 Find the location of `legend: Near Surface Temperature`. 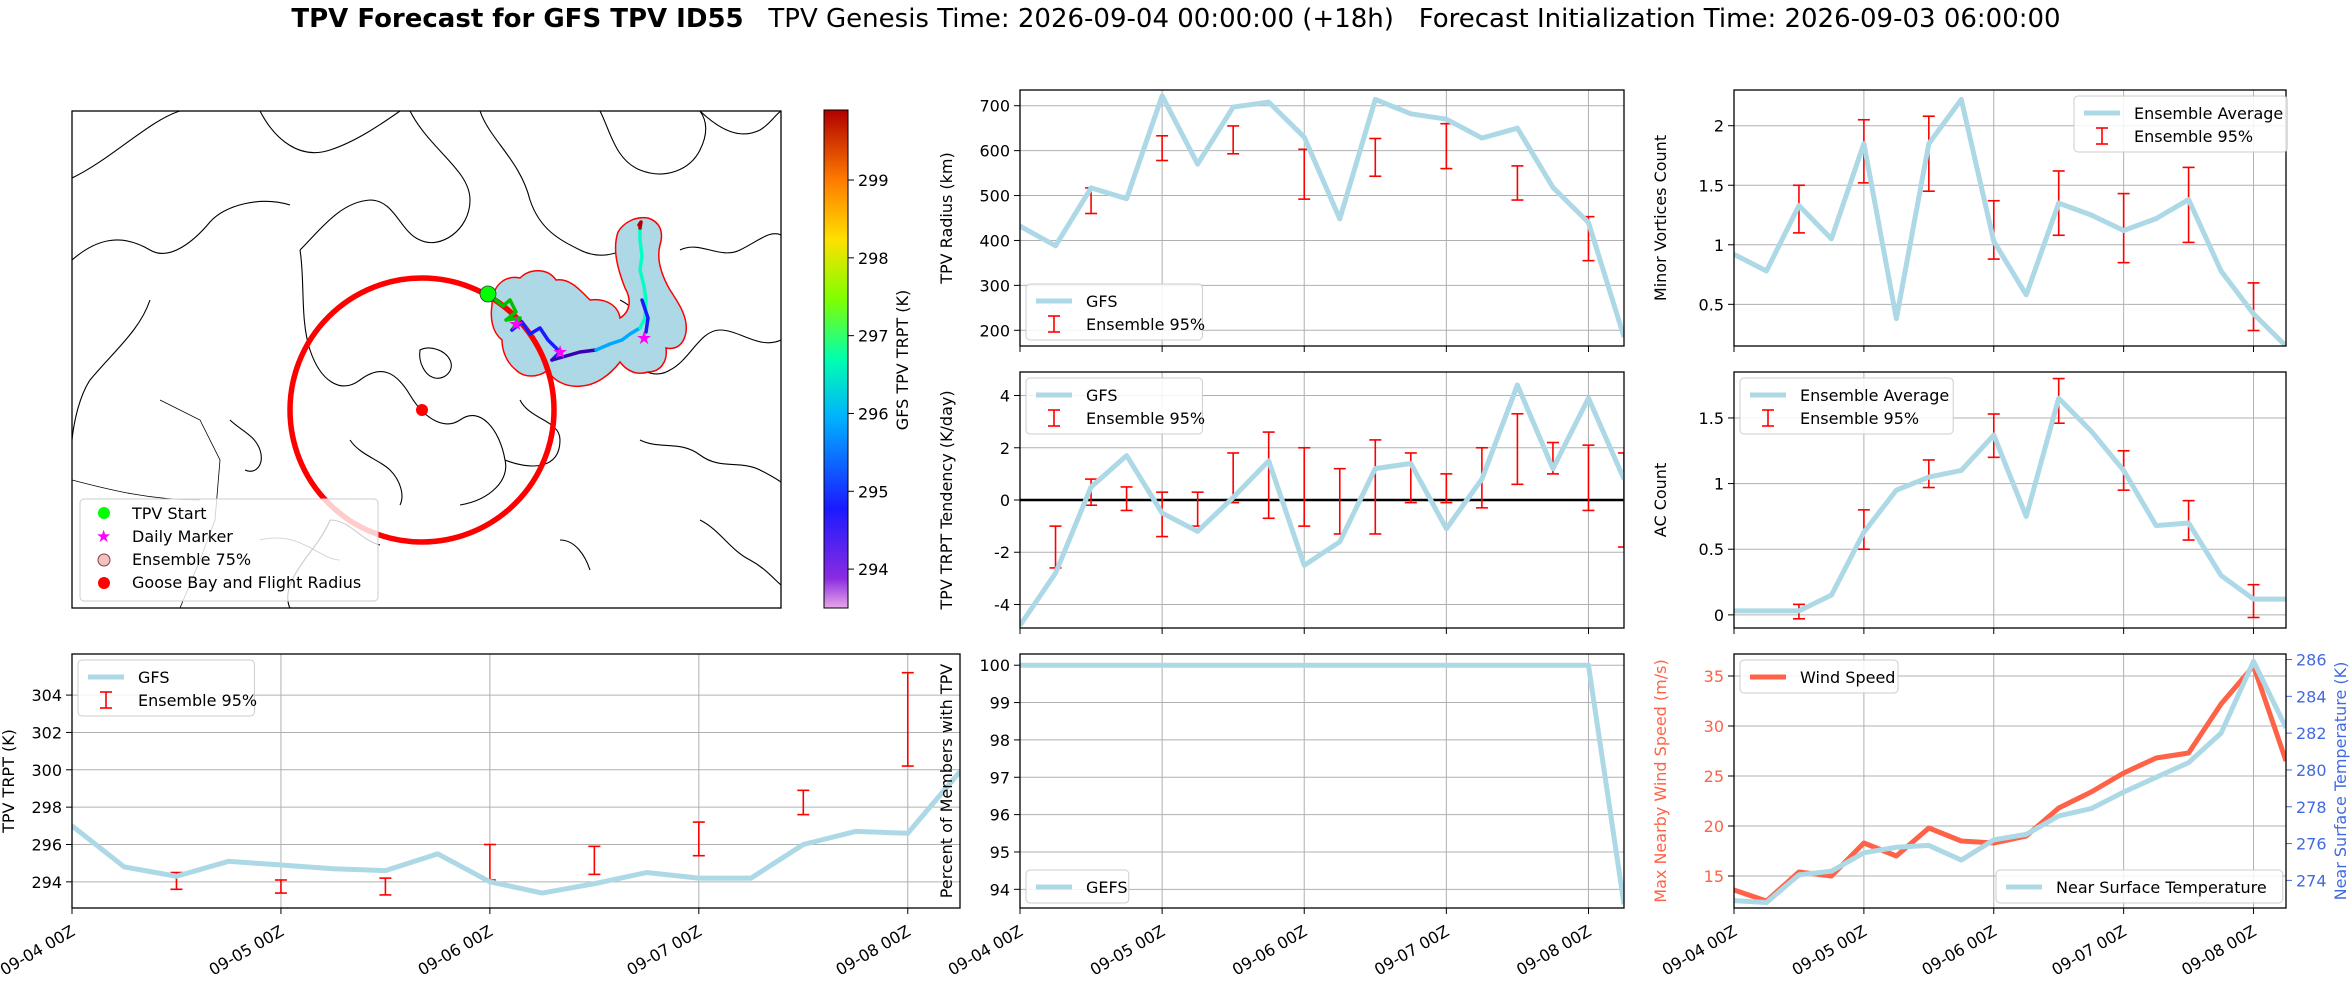

legend: Near Surface Temperature is located at coordinates (2139, 886).